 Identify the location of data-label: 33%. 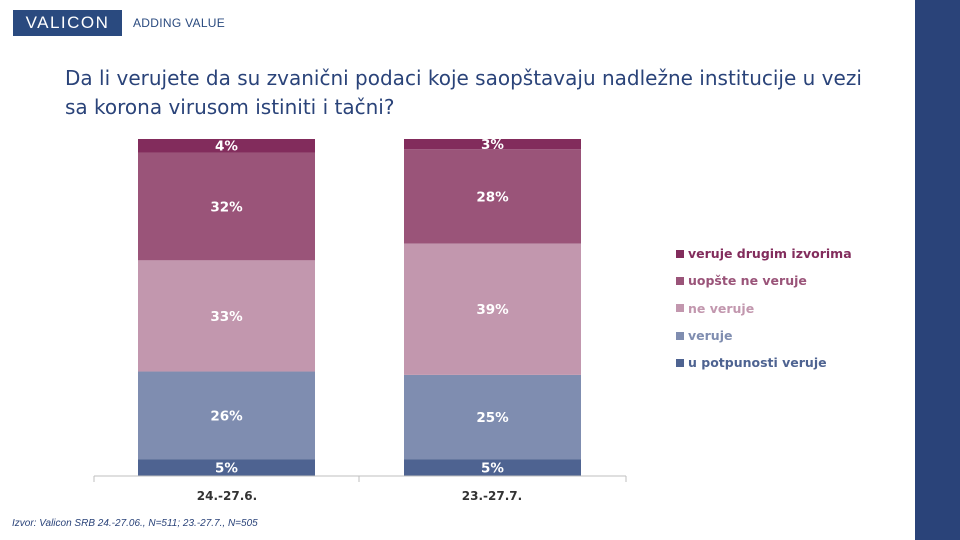
(226, 317).